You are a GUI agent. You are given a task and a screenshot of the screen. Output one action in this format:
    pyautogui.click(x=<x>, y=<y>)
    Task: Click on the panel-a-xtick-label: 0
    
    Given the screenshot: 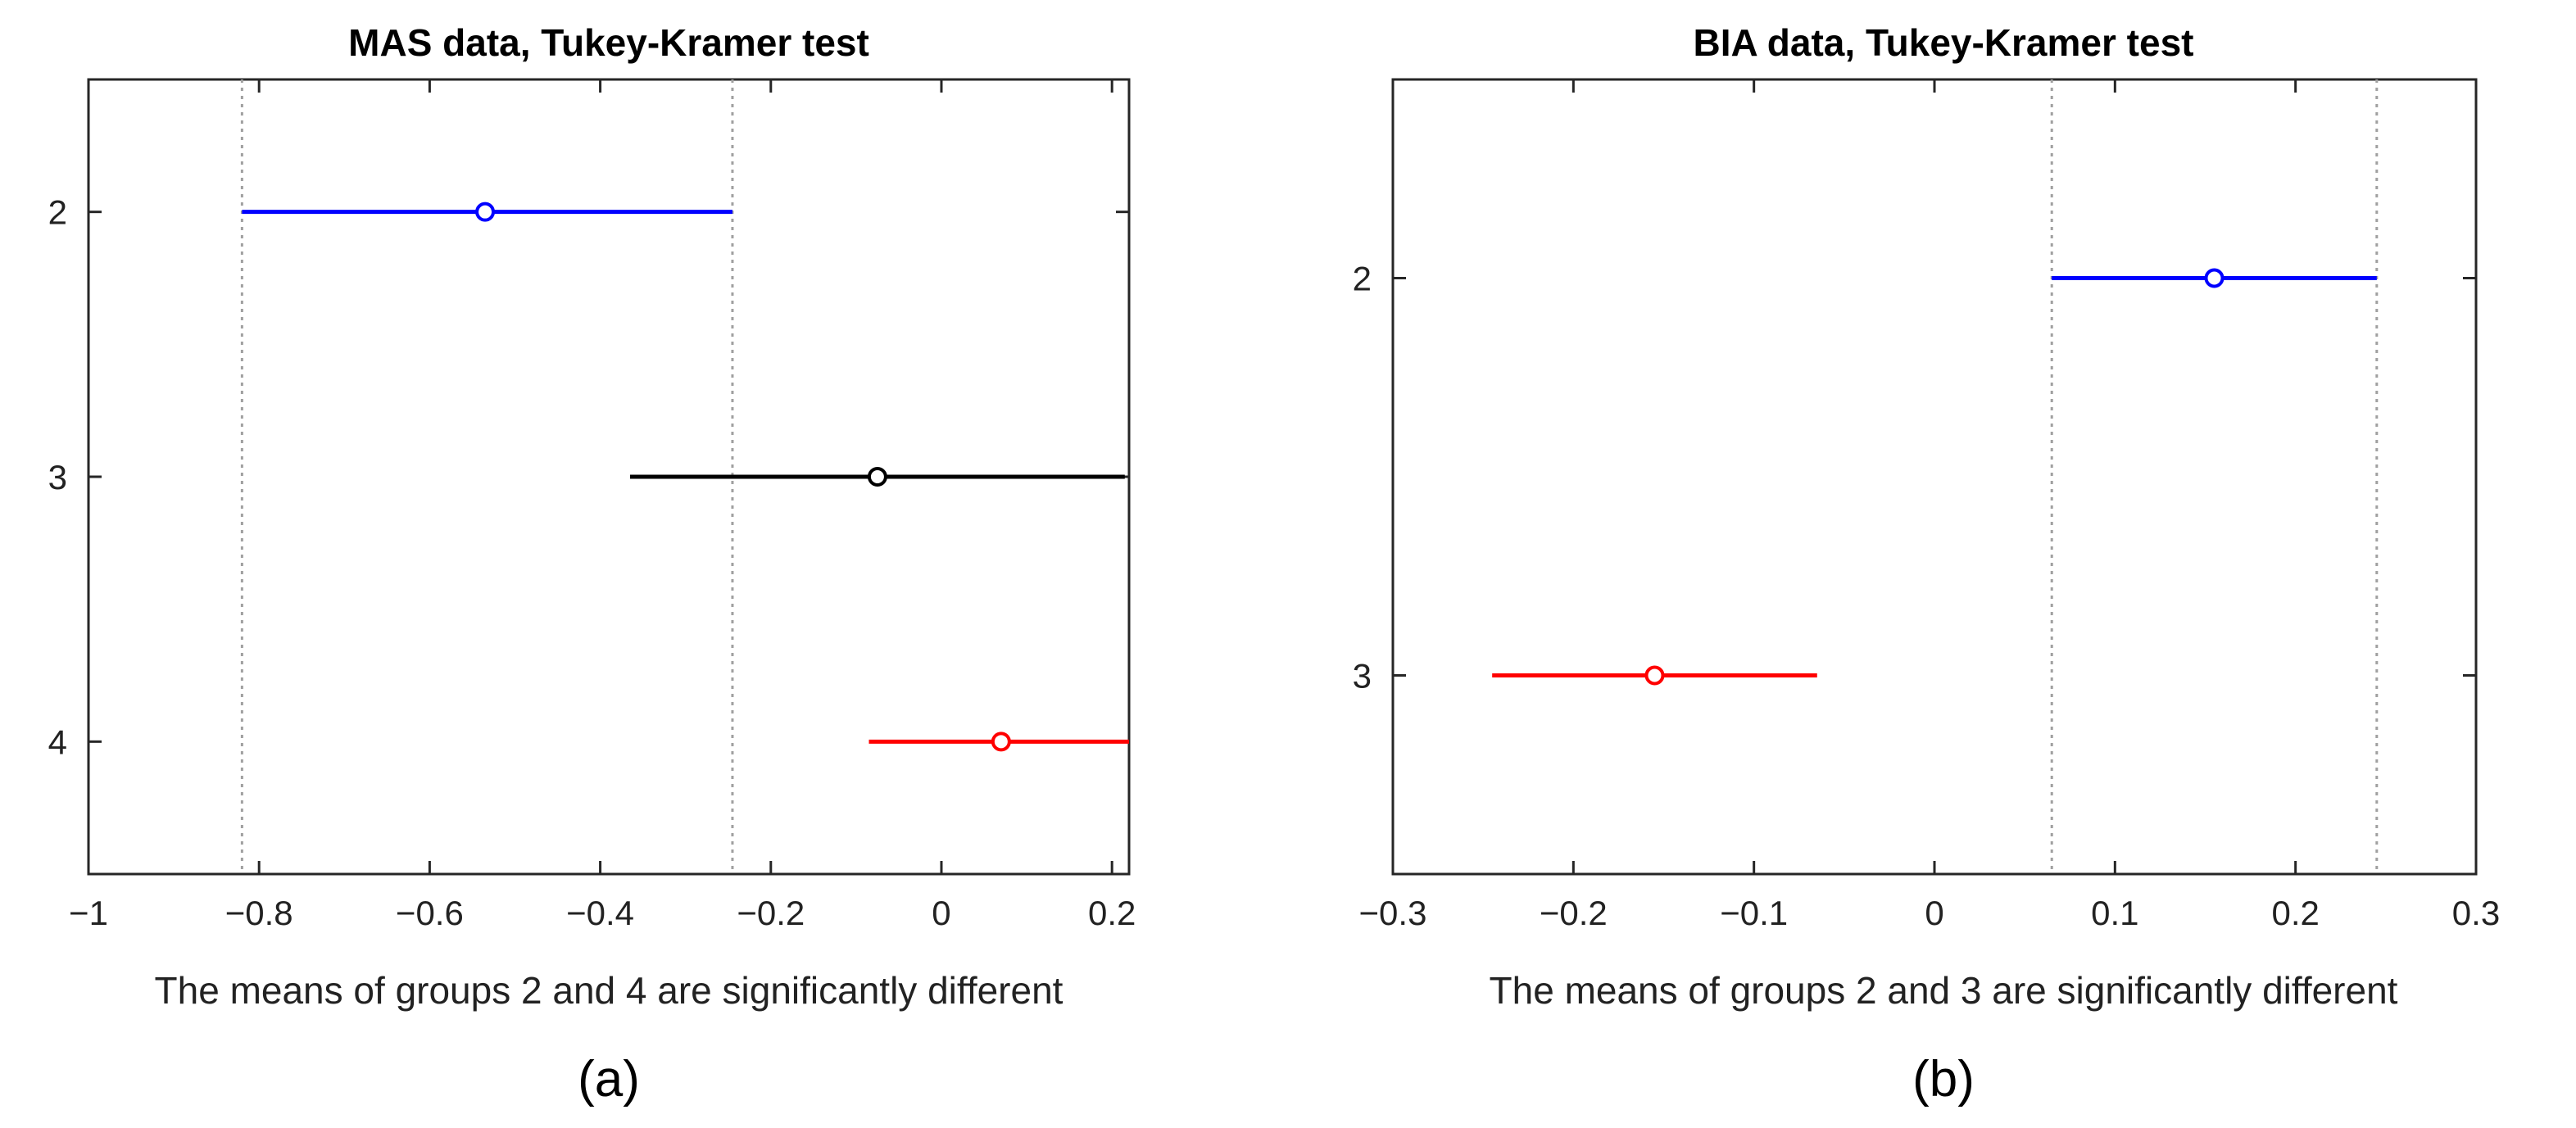 What is the action you would take?
    pyautogui.click(x=941, y=913)
    